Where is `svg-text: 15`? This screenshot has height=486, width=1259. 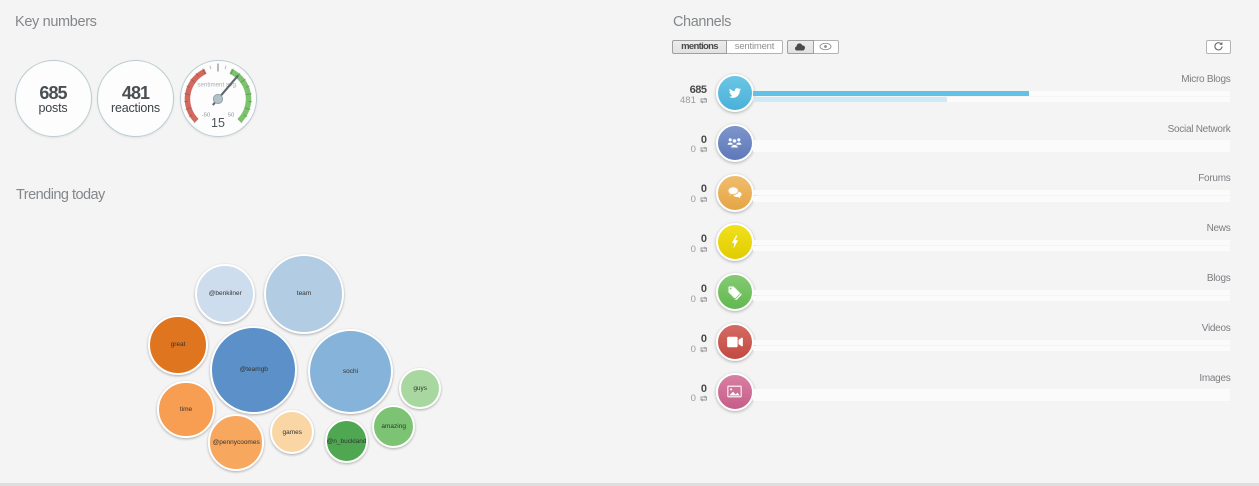 svg-text: 15 is located at coordinates (218, 123).